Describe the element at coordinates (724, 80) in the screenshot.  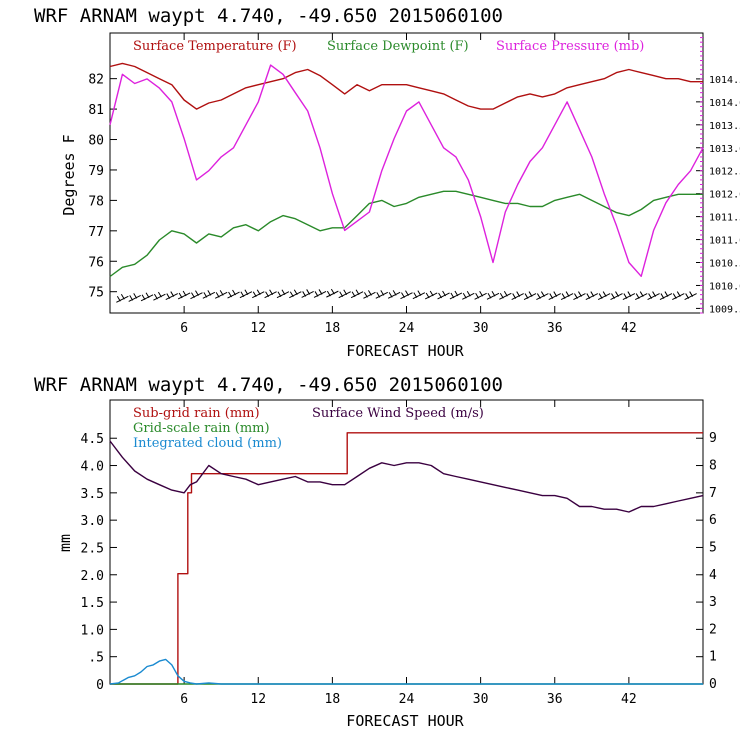
I see `top-y2-tick-label: 1014.5` at that location.